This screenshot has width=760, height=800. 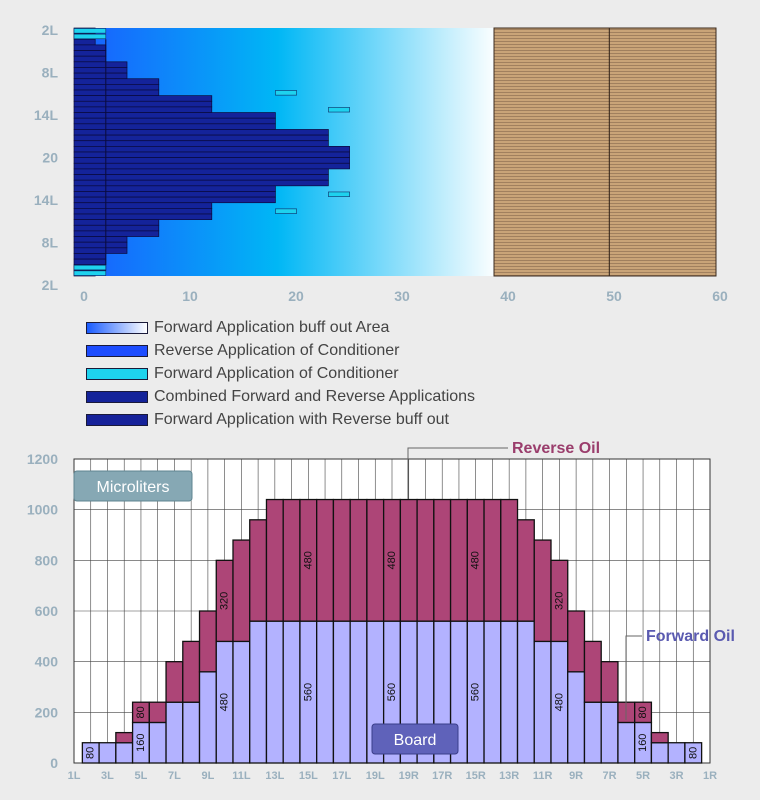 I want to click on x-tick-label: 20, so click(x=296, y=296).